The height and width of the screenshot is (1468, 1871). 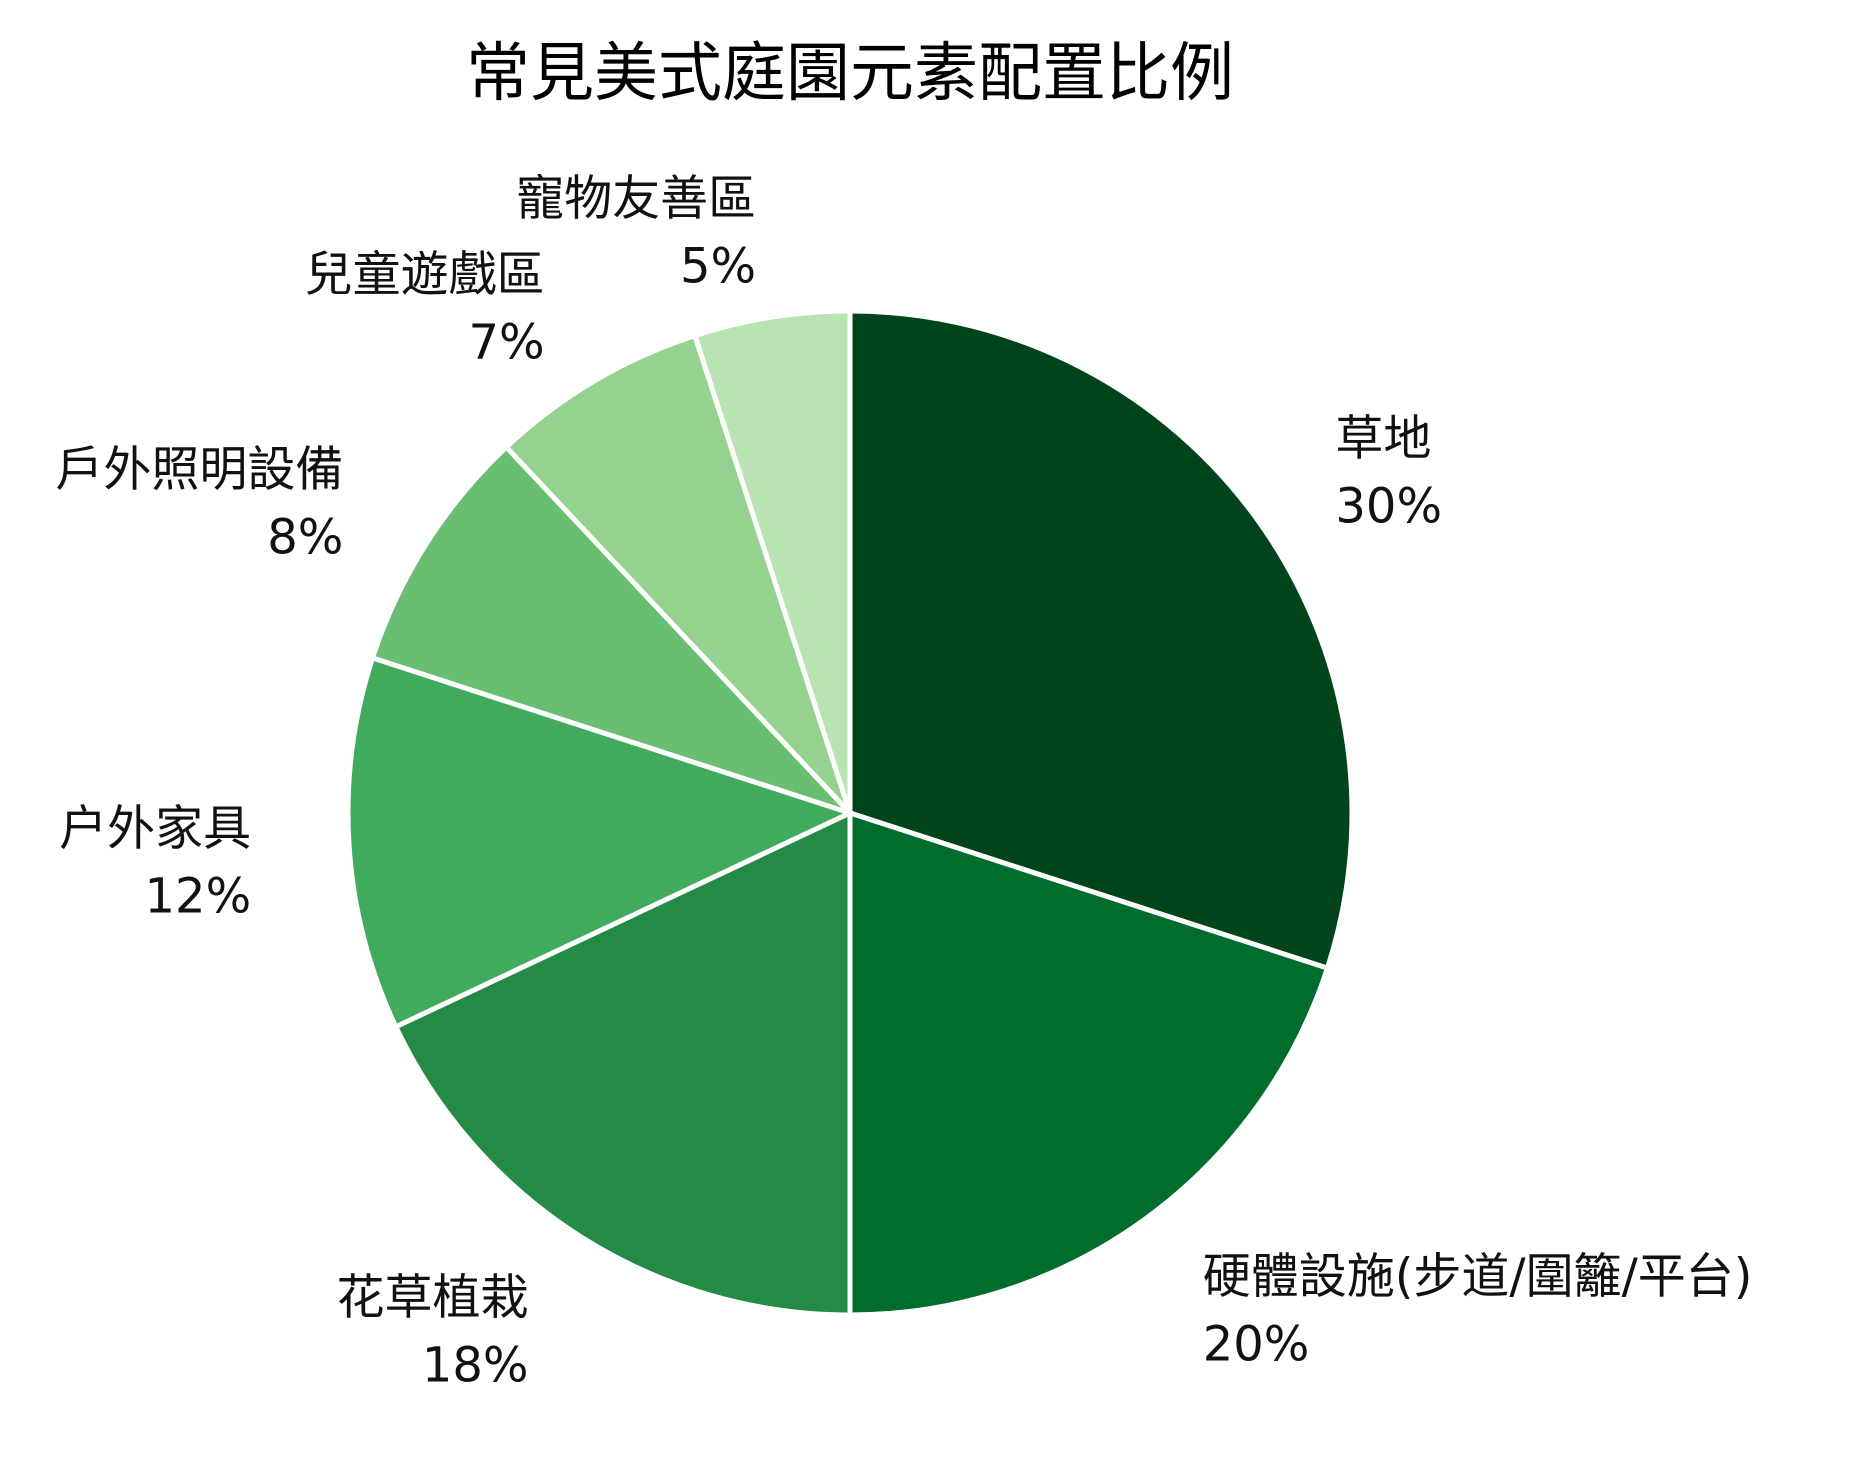 What do you see at coordinates (718, 266) in the screenshot?
I see `slice-value-label: 5%` at bounding box center [718, 266].